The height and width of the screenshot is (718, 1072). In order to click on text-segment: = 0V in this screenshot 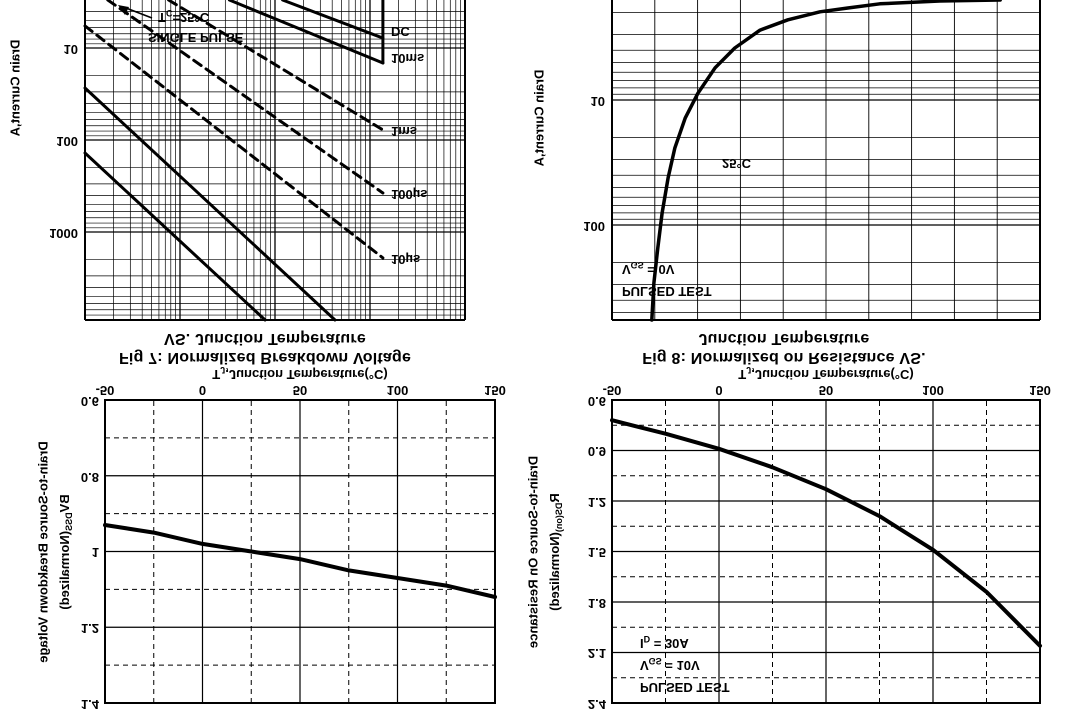, I will do `click(659, 269)`.